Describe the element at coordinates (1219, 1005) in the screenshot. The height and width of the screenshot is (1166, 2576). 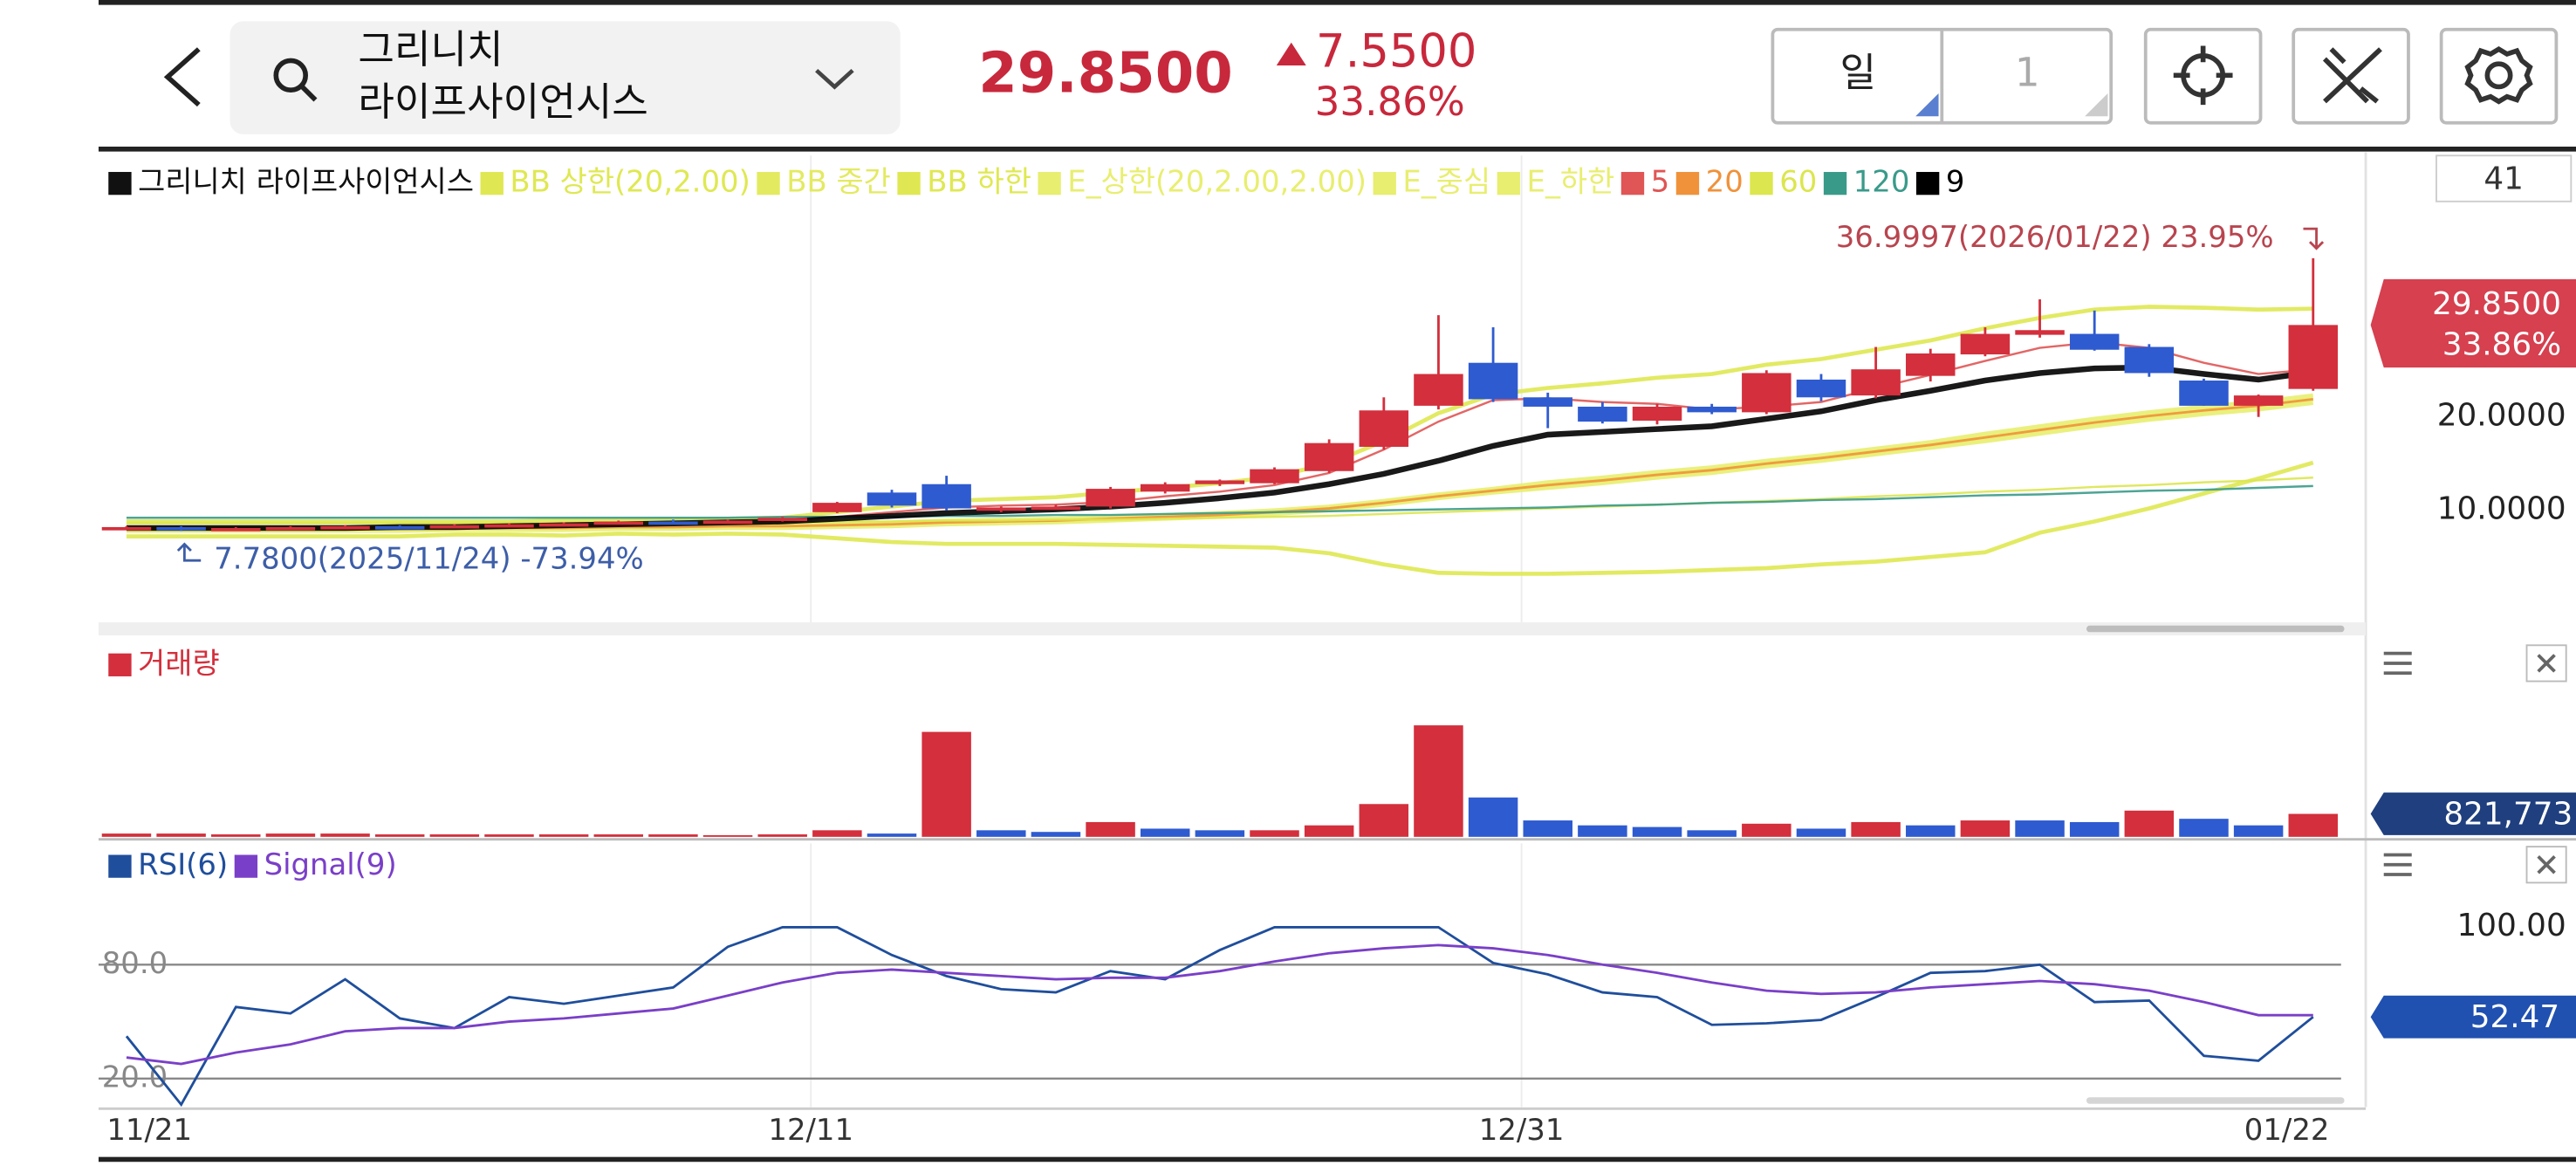
I see `rsi-line` at that location.